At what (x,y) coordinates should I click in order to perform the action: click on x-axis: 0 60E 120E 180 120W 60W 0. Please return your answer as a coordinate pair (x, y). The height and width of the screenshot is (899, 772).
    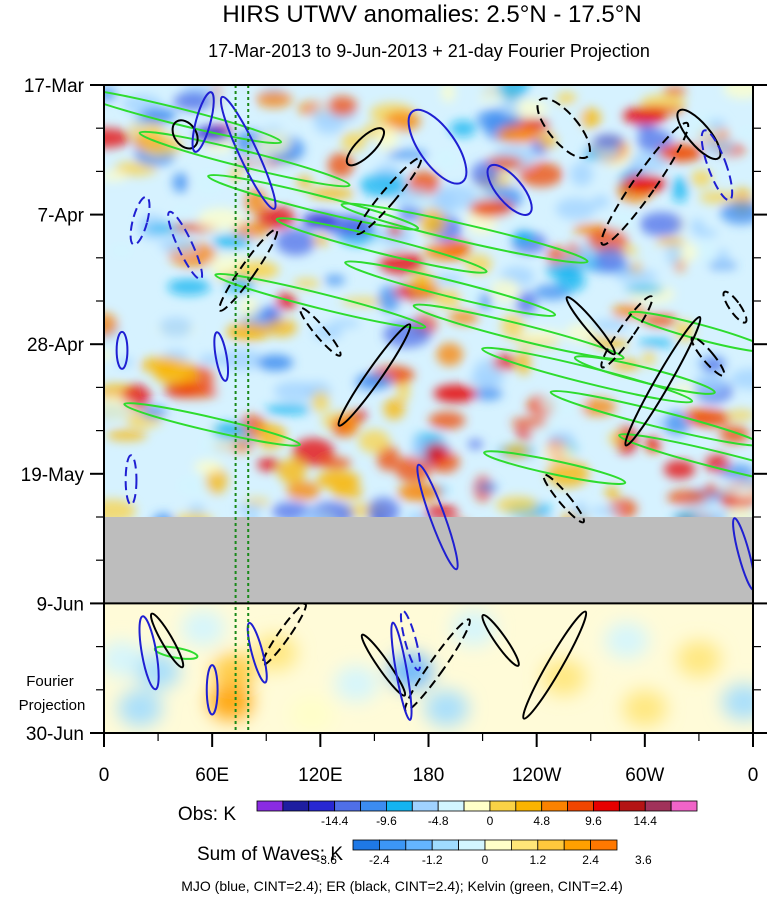
    Looking at the image, I should click on (428, 759).